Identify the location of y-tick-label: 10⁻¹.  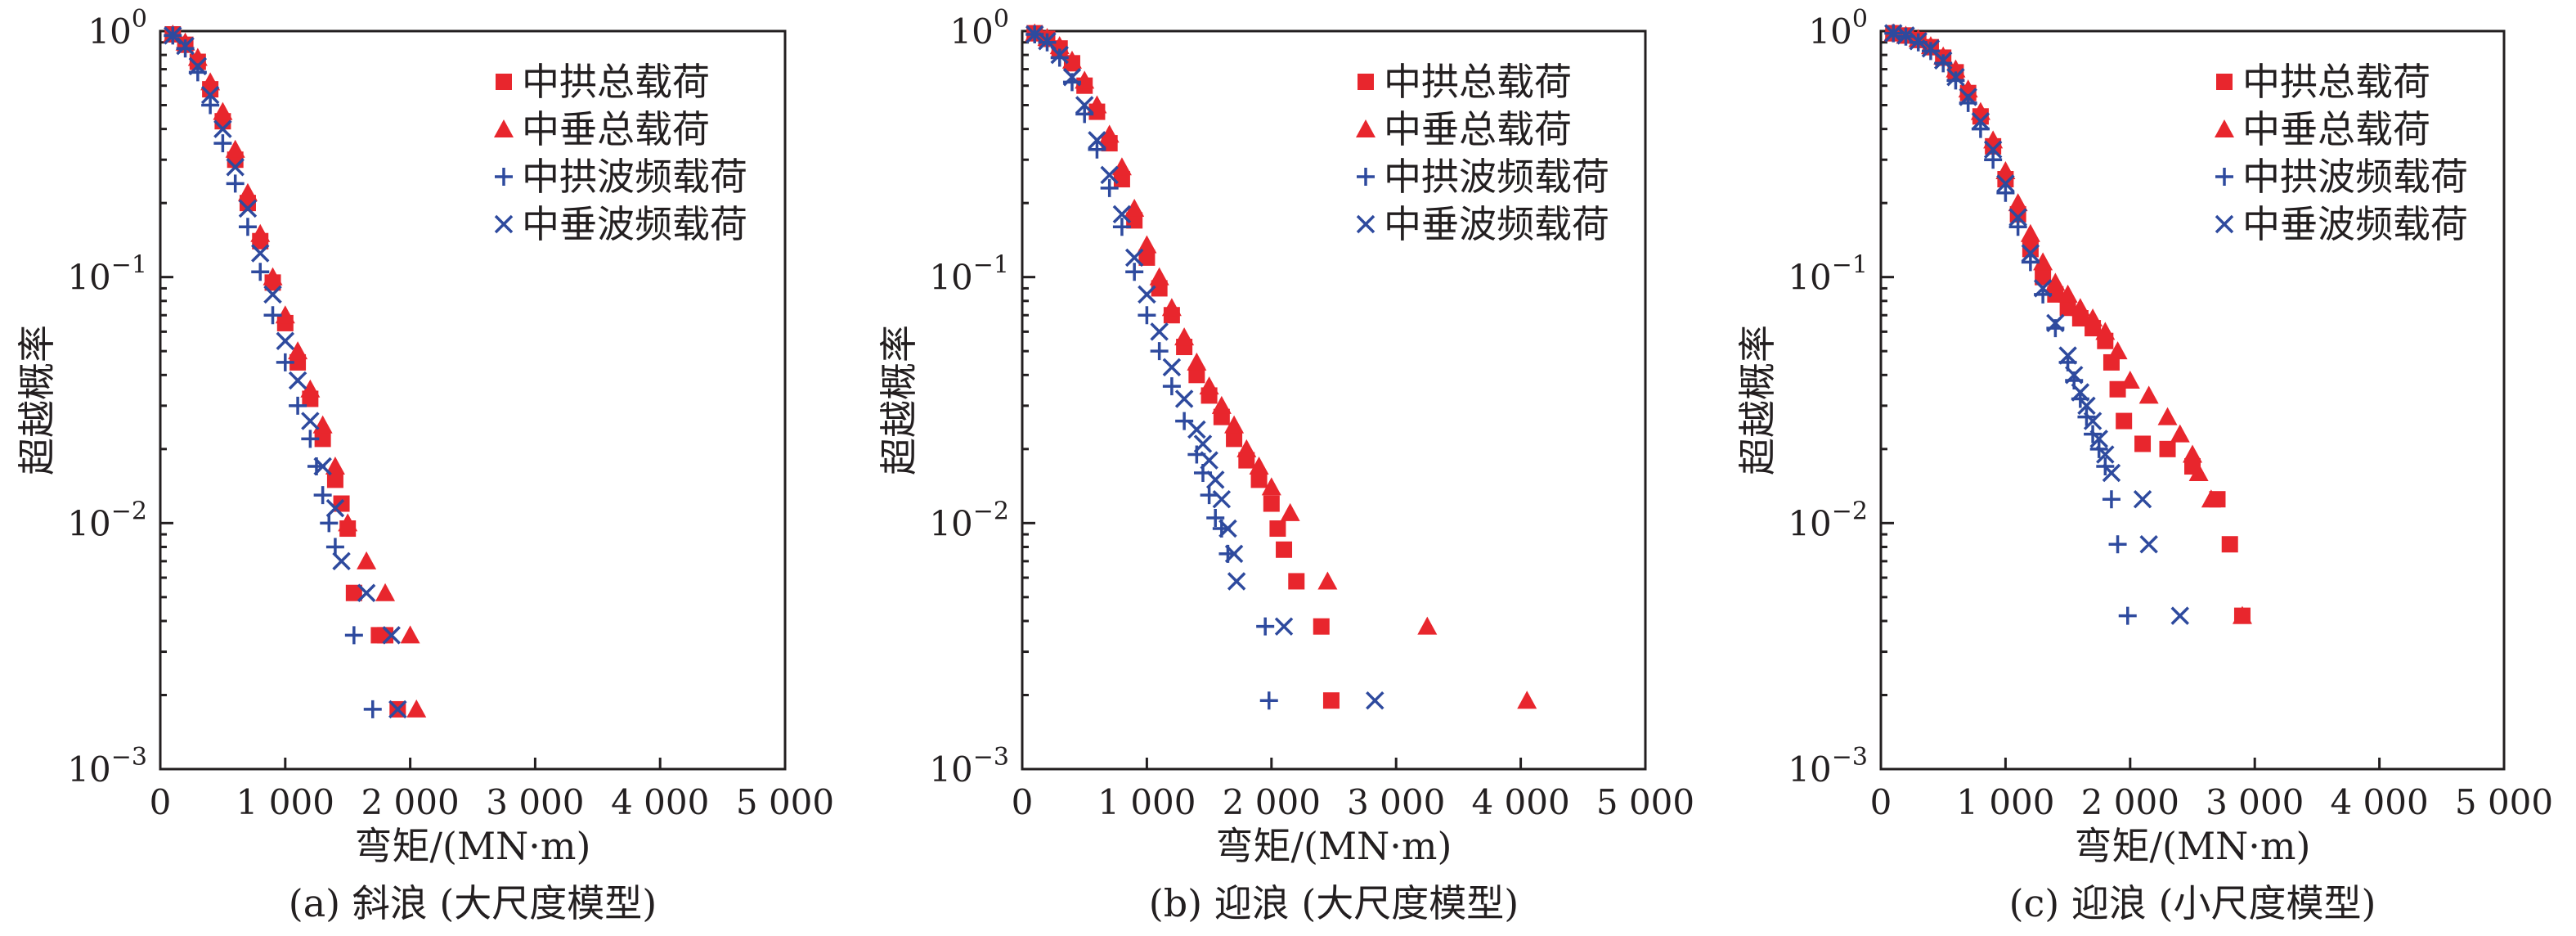
(969, 274).